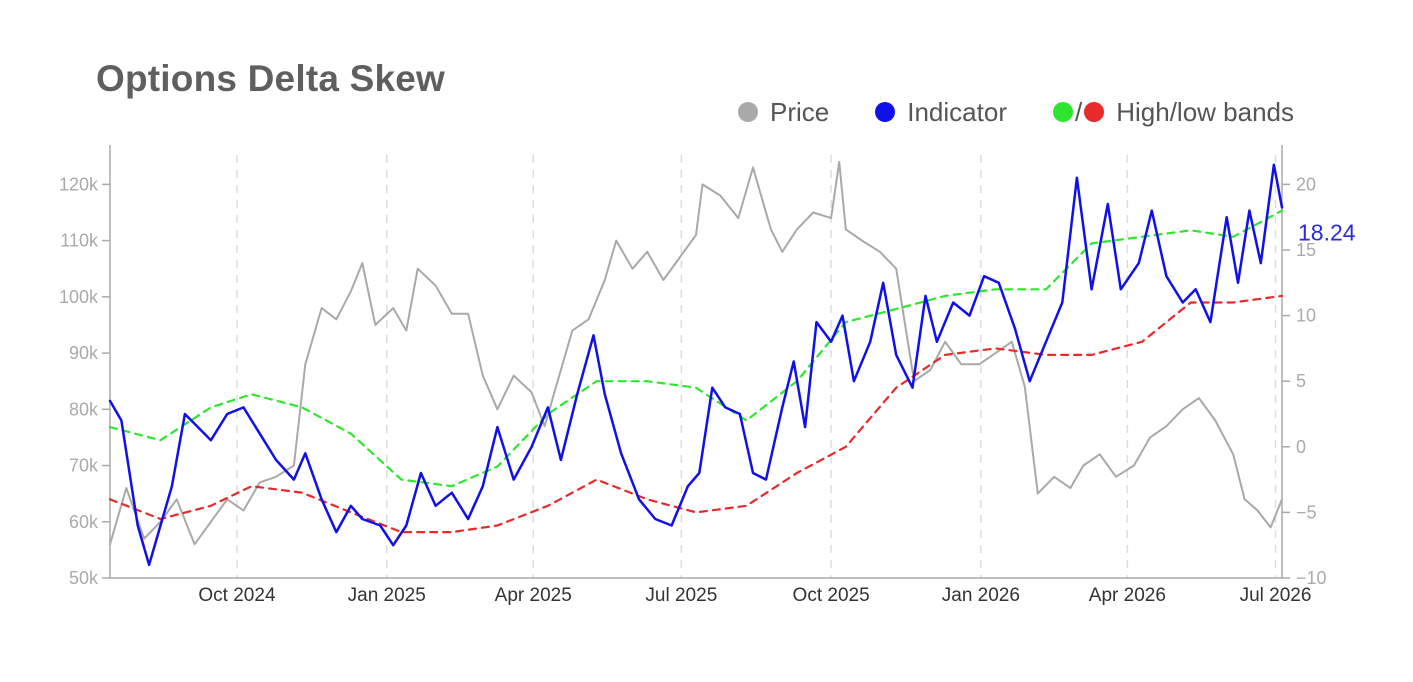 Image resolution: width=1413 pixels, height=682 pixels. Describe the element at coordinates (1062, 112) in the screenshot. I see `legend-high-band-marker` at that location.